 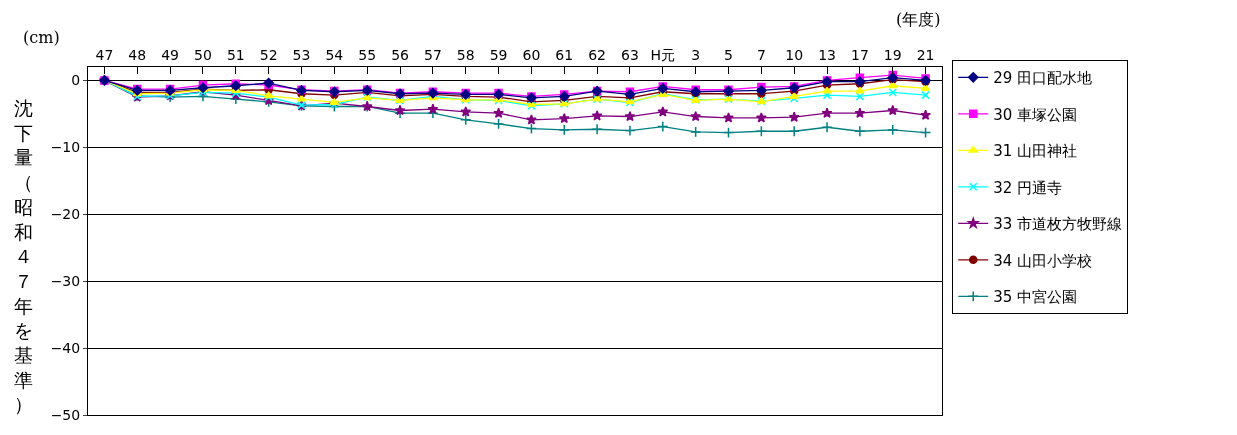 What do you see at coordinates (663, 55) in the screenshot?
I see `x-tick-label: H元` at bounding box center [663, 55].